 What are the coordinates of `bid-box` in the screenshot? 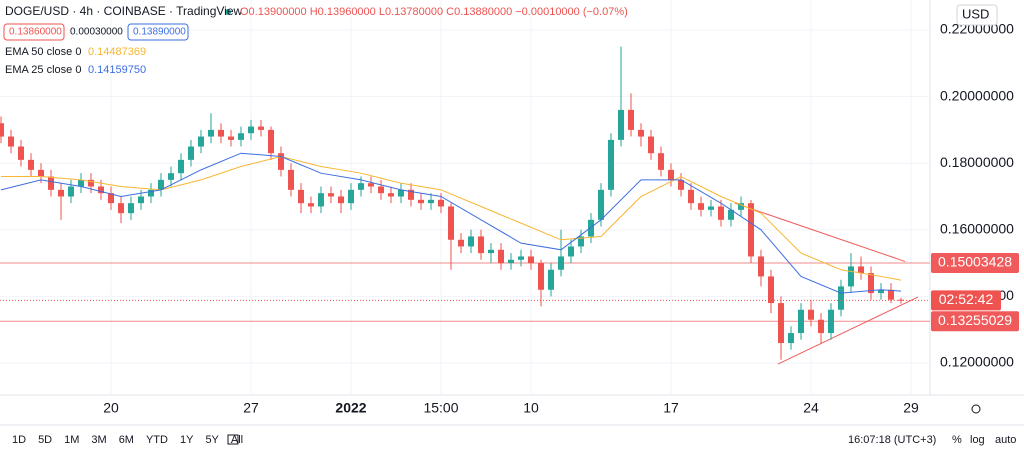 It's located at (34, 32).